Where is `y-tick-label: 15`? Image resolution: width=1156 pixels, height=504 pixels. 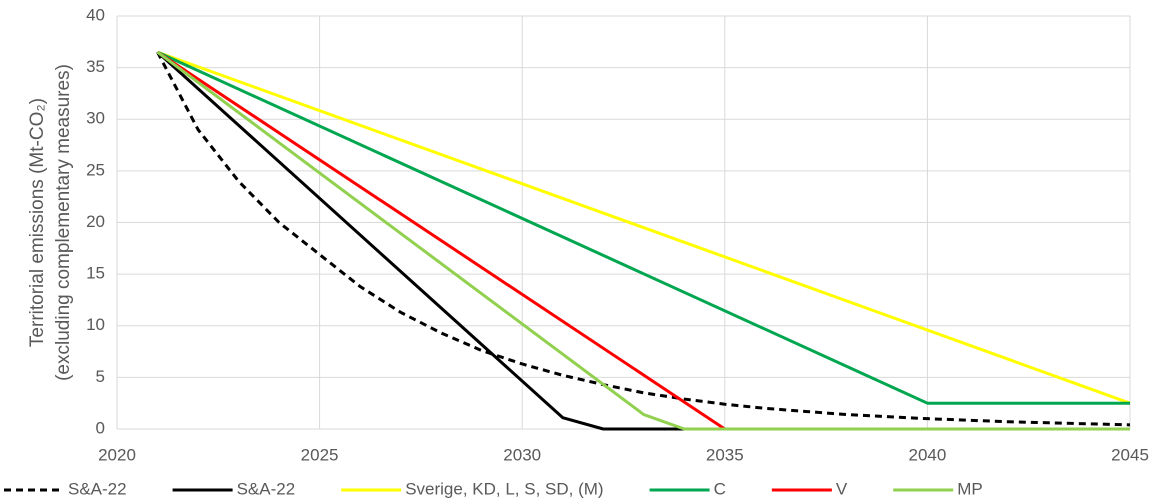 y-tick-label: 15 is located at coordinates (95, 273).